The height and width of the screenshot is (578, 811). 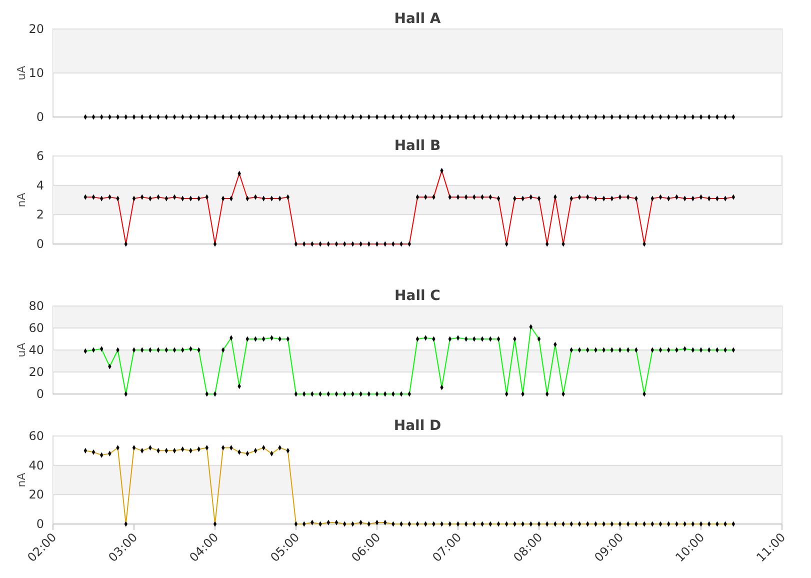 I want to click on y-tick-label: 2, so click(x=40, y=215).